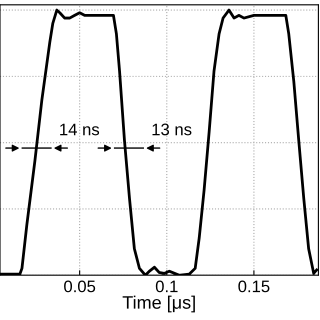 Image resolution: width=320 pixels, height=320 pixels. Describe the element at coordinates (172, 130) in the screenshot. I see `annotation: 13 ns` at that location.